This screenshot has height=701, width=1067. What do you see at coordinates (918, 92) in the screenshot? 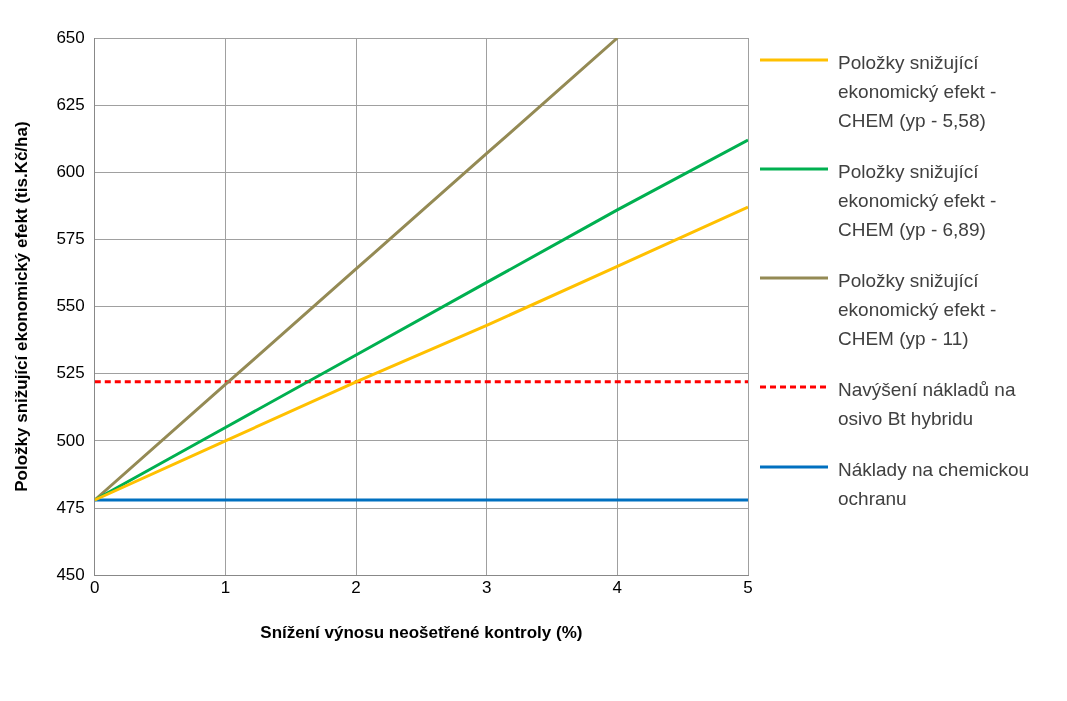
I see `legend-label: Položky snižující ekonomický efekt - CHEM (yp - 5,58)` at bounding box center [918, 92].